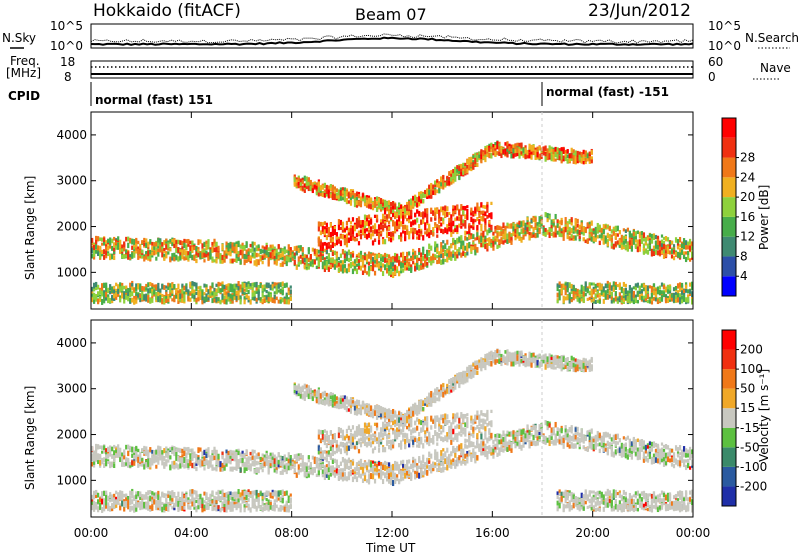 The image size is (800, 554). What do you see at coordinates (393, 264) in the screenshot?
I see `power-cell-2020` at bounding box center [393, 264].